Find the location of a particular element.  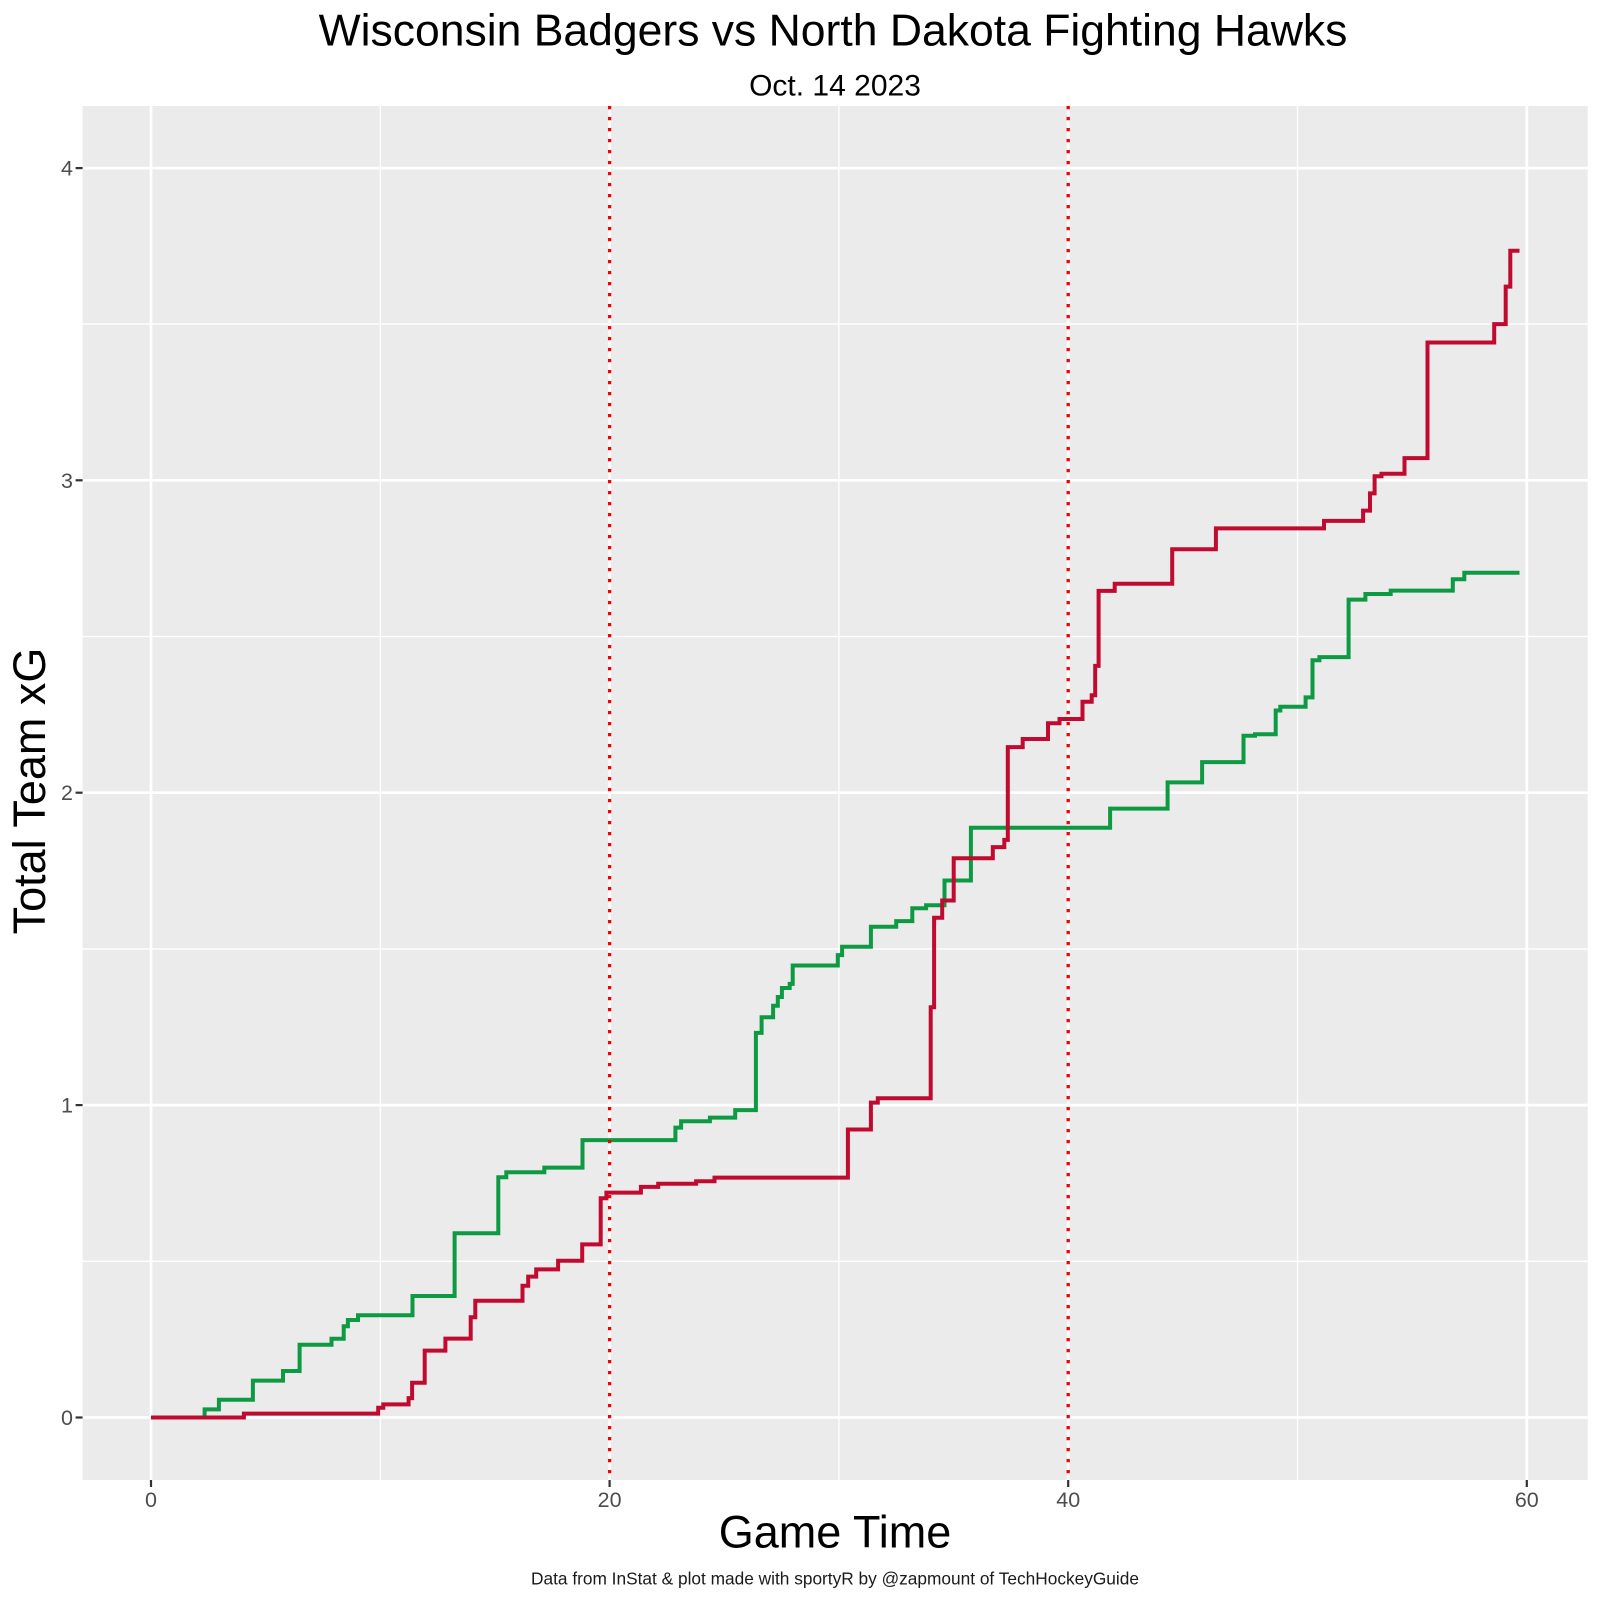

svg-text: 60 is located at coordinates (1527, 1500).